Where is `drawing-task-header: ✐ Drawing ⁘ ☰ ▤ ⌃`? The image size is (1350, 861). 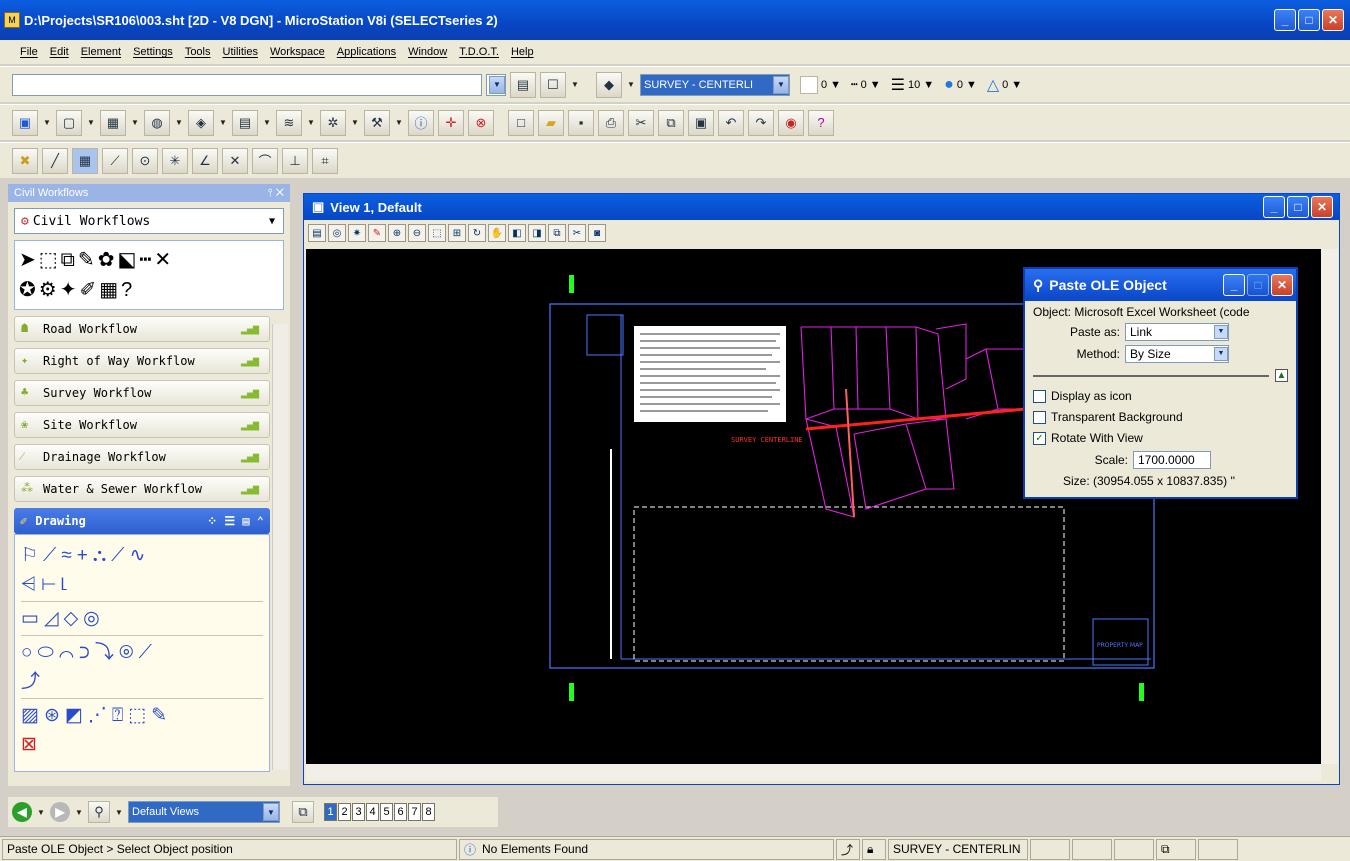
drawing-task-header: ✐ Drawing ⁘ ☰ ▤ ⌃ is located at coordinates (142, 521).